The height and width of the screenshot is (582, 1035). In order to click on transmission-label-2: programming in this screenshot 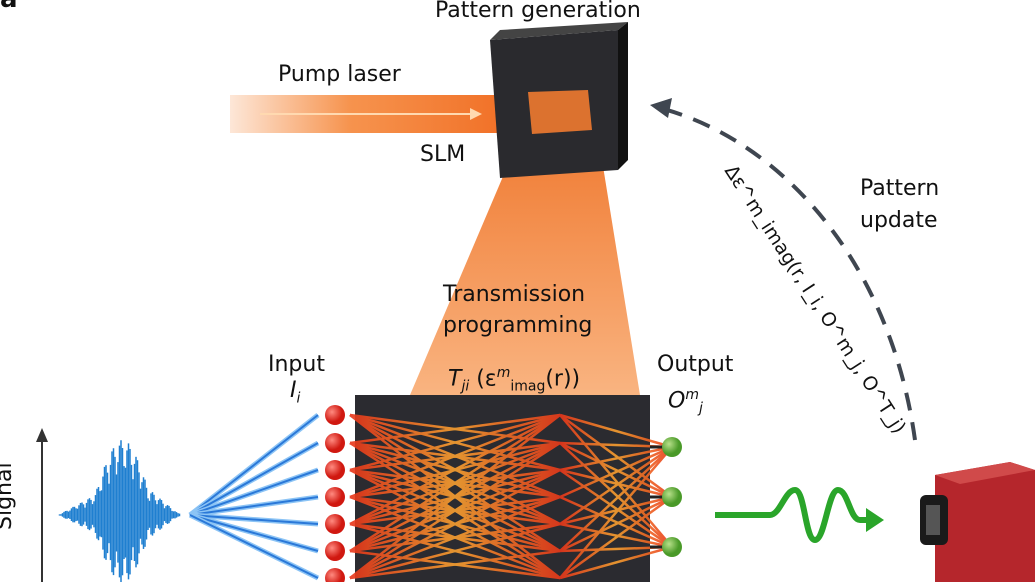, I will do `click(518, 325)`.